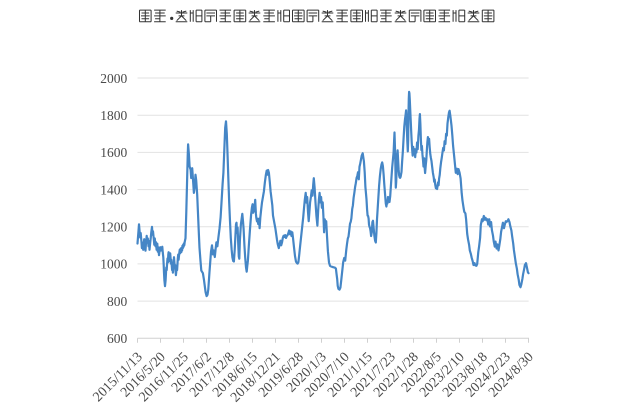 The image size is (640, 408). What do you see at coordinates (113, 152) in the screenshot?
I see `svg-text: 1600` at bounding box center [113, 152].